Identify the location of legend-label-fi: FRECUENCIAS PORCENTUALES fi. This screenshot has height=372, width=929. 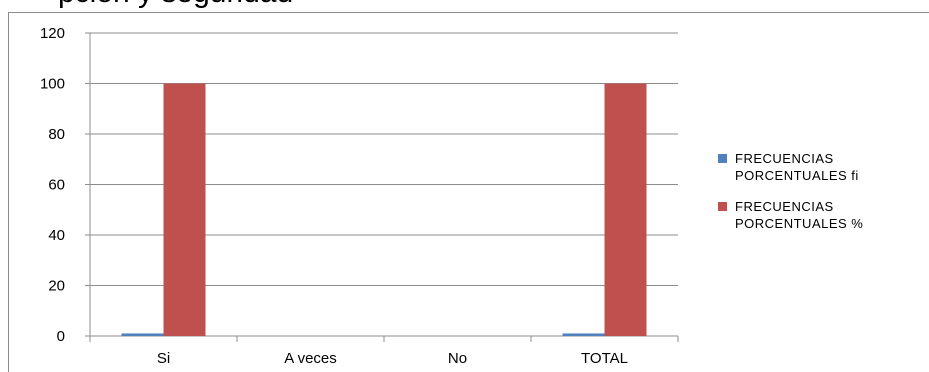
(797, 167).